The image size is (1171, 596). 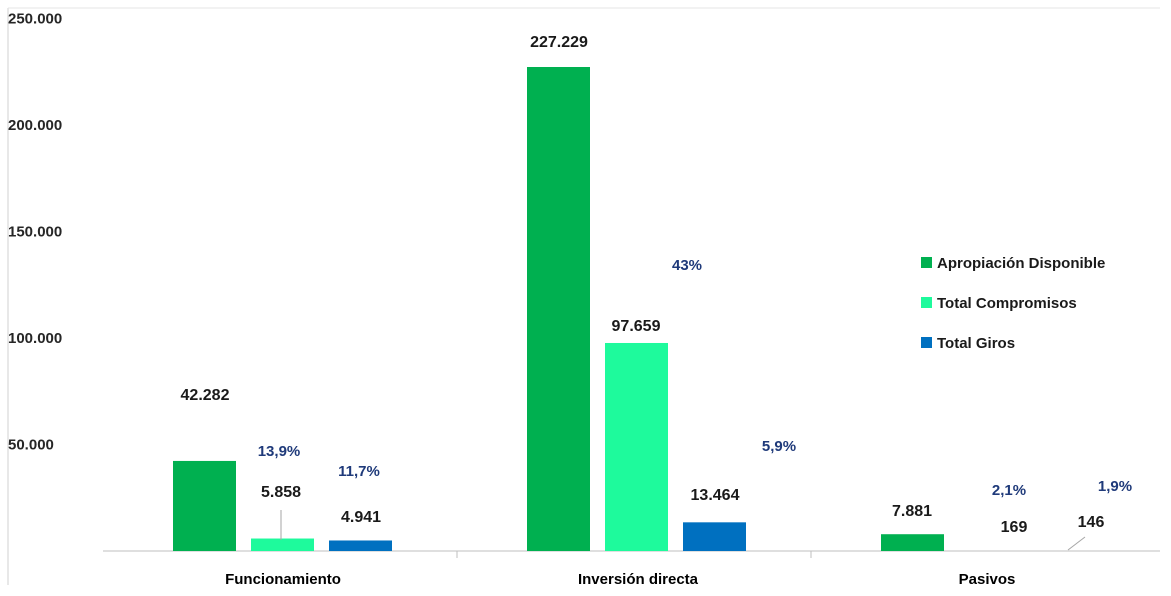 I want to click on leader-line, so click(x=1076, y=543).